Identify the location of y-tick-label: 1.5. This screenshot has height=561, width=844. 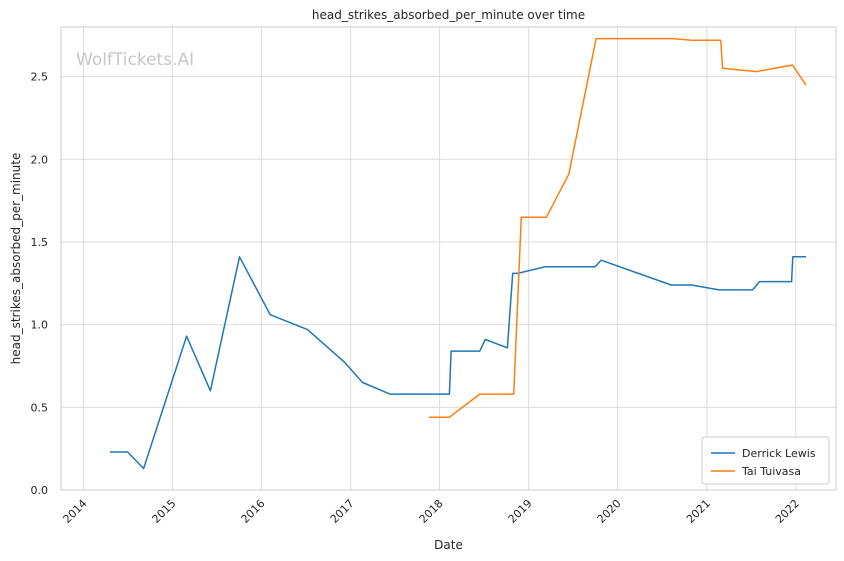
(40, 242).